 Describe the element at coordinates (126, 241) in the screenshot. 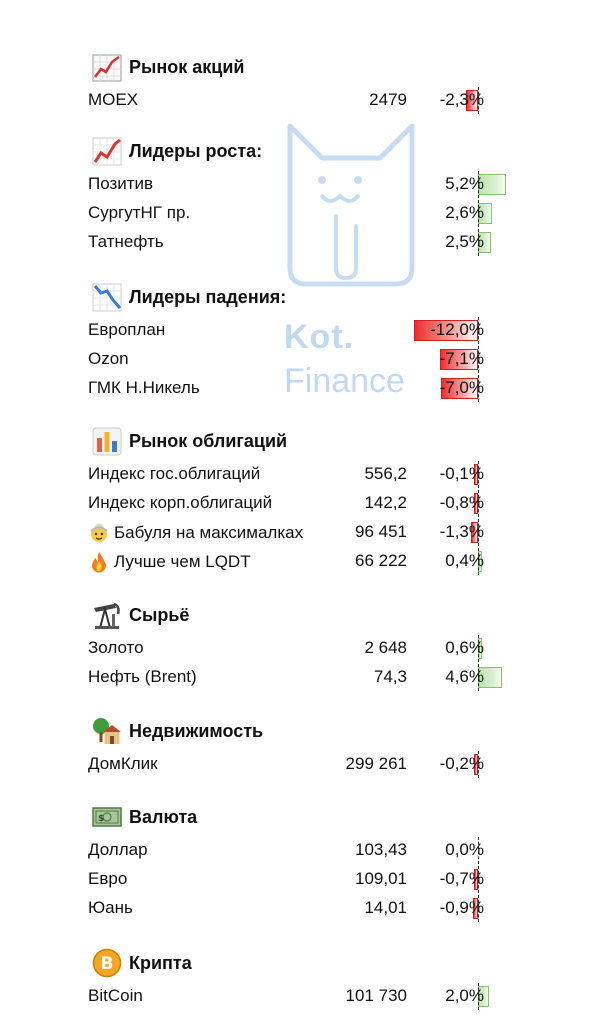

I see `row-name-text: Татнефть` at that location.